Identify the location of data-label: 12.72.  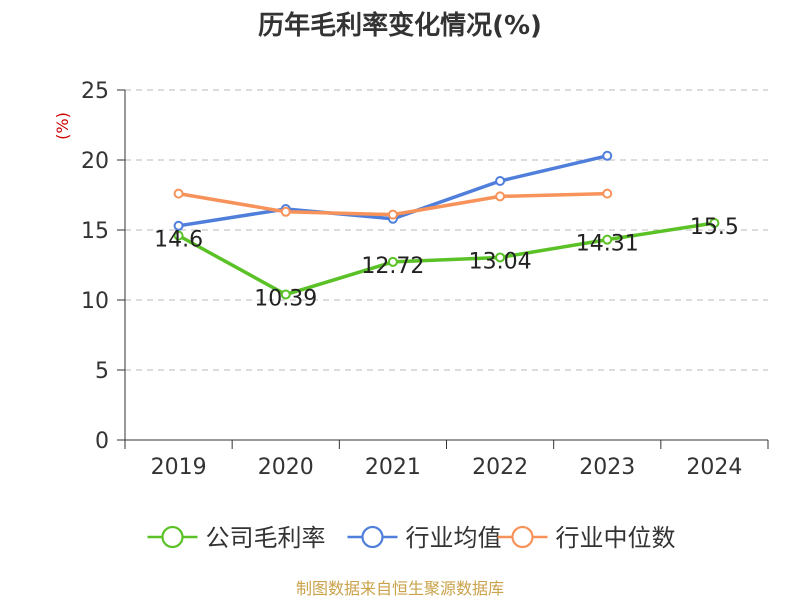
(392, 266).